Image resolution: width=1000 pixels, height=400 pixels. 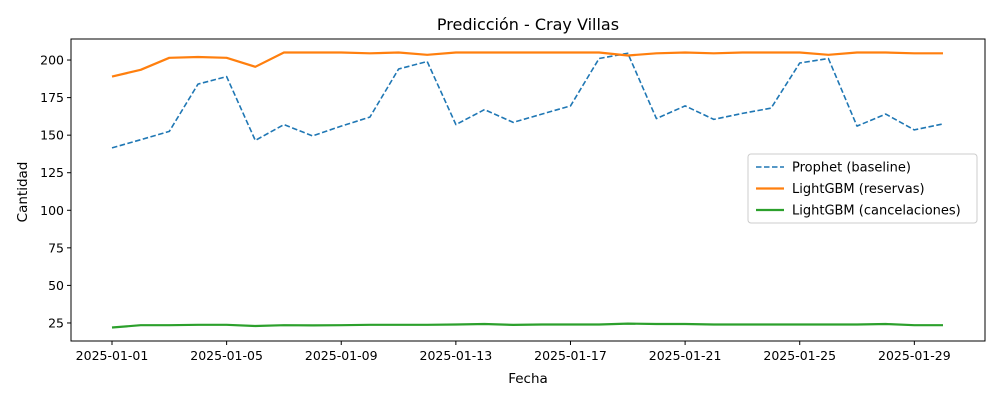 What do you see at coordinates (52, 135) in the screenshot?
I see `y-tick-label: 150` at bounding box center [52, 135].